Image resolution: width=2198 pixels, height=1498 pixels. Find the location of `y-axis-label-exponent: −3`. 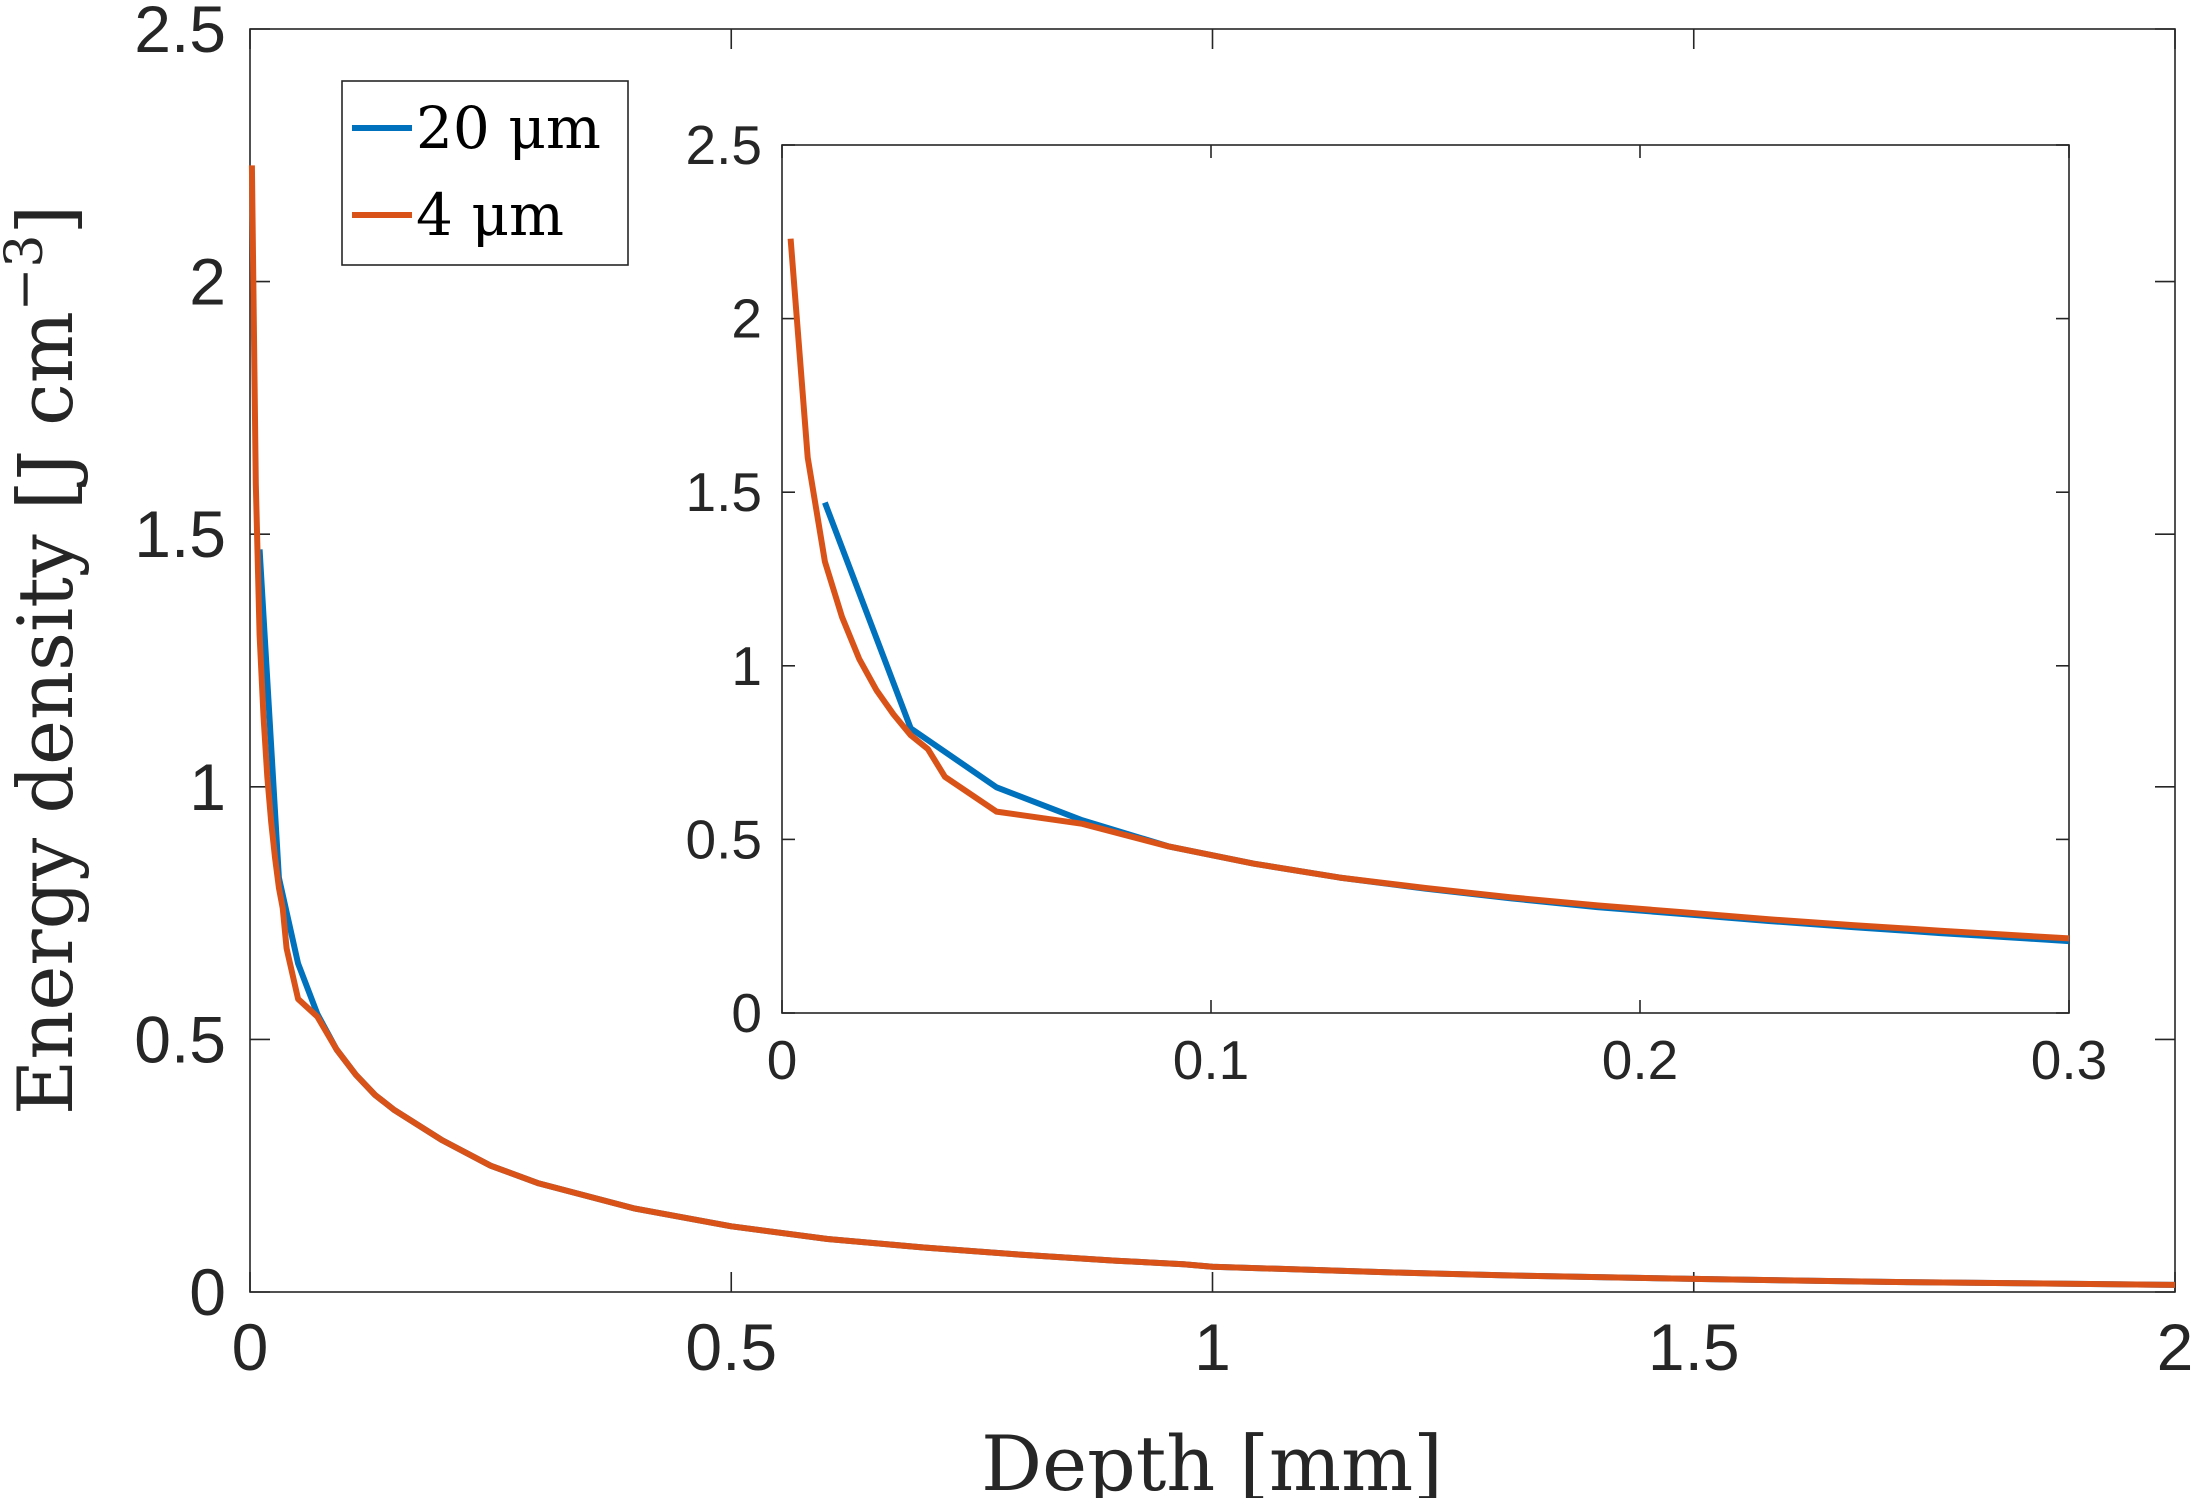

y-axis-label-exponent: −3 is located at coordinates (27, 273).